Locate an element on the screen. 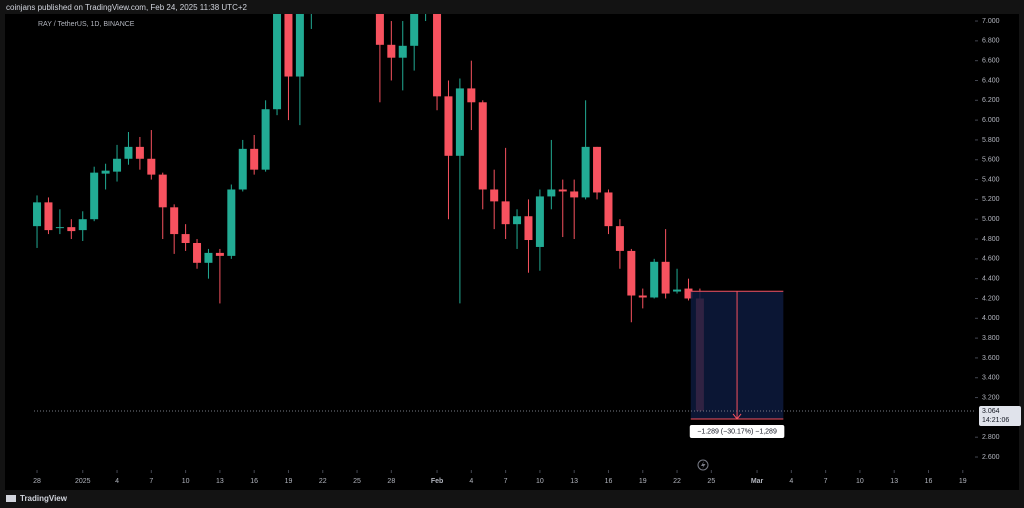 The height and width of the screenshot is (508, 1024). event-icon is located at coordinates (703, 465).